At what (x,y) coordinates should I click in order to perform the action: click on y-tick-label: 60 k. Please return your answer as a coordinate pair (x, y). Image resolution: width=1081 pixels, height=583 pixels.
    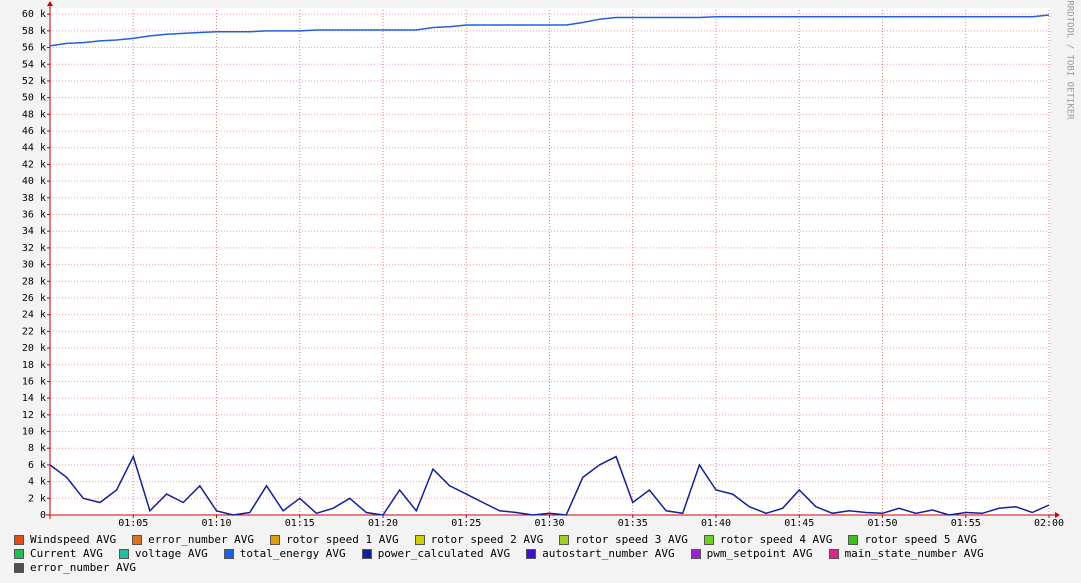
    Looking at the image, I should click on (34, 14).